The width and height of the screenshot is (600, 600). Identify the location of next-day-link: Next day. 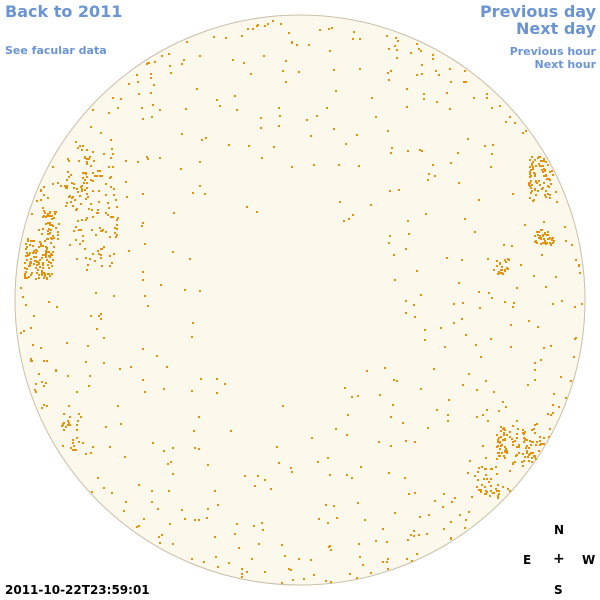
(556, 28).